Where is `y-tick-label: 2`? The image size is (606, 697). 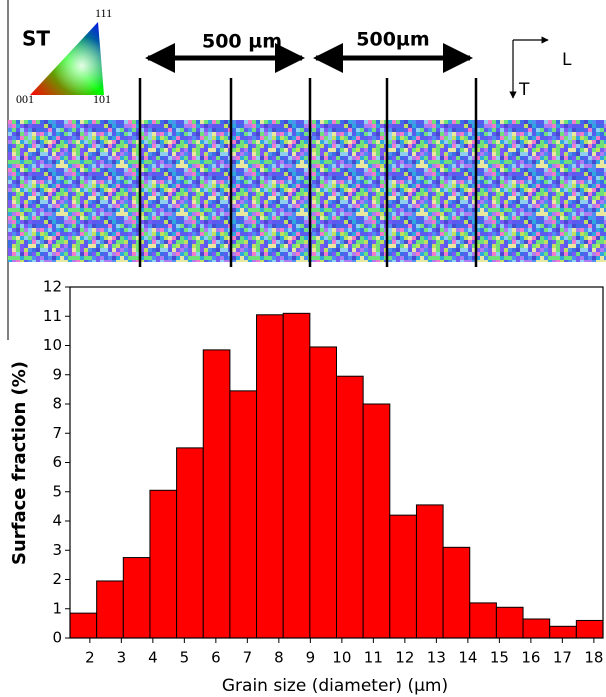 y-tick-label: 2 is located at coordinates (57, 579).